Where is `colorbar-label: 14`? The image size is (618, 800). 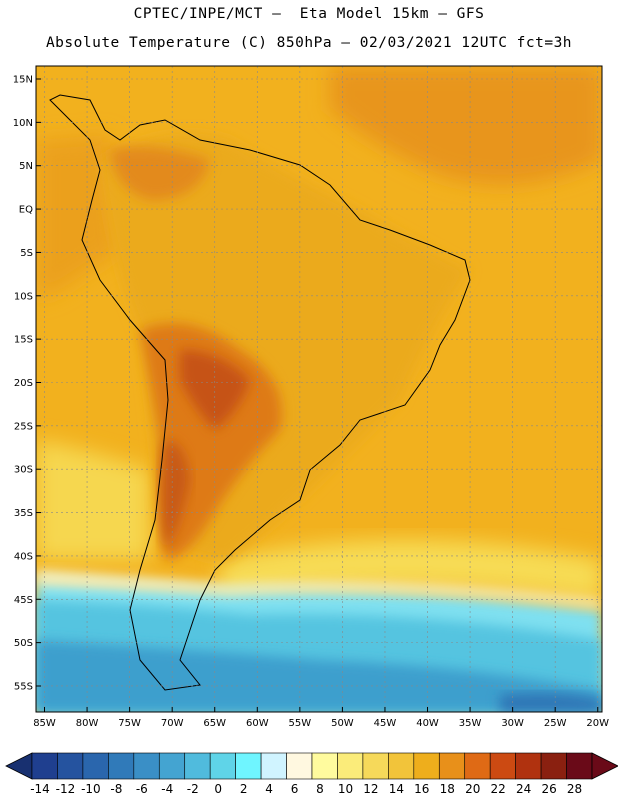 colorbar-label: 14 is located at coordinates (396, 789).